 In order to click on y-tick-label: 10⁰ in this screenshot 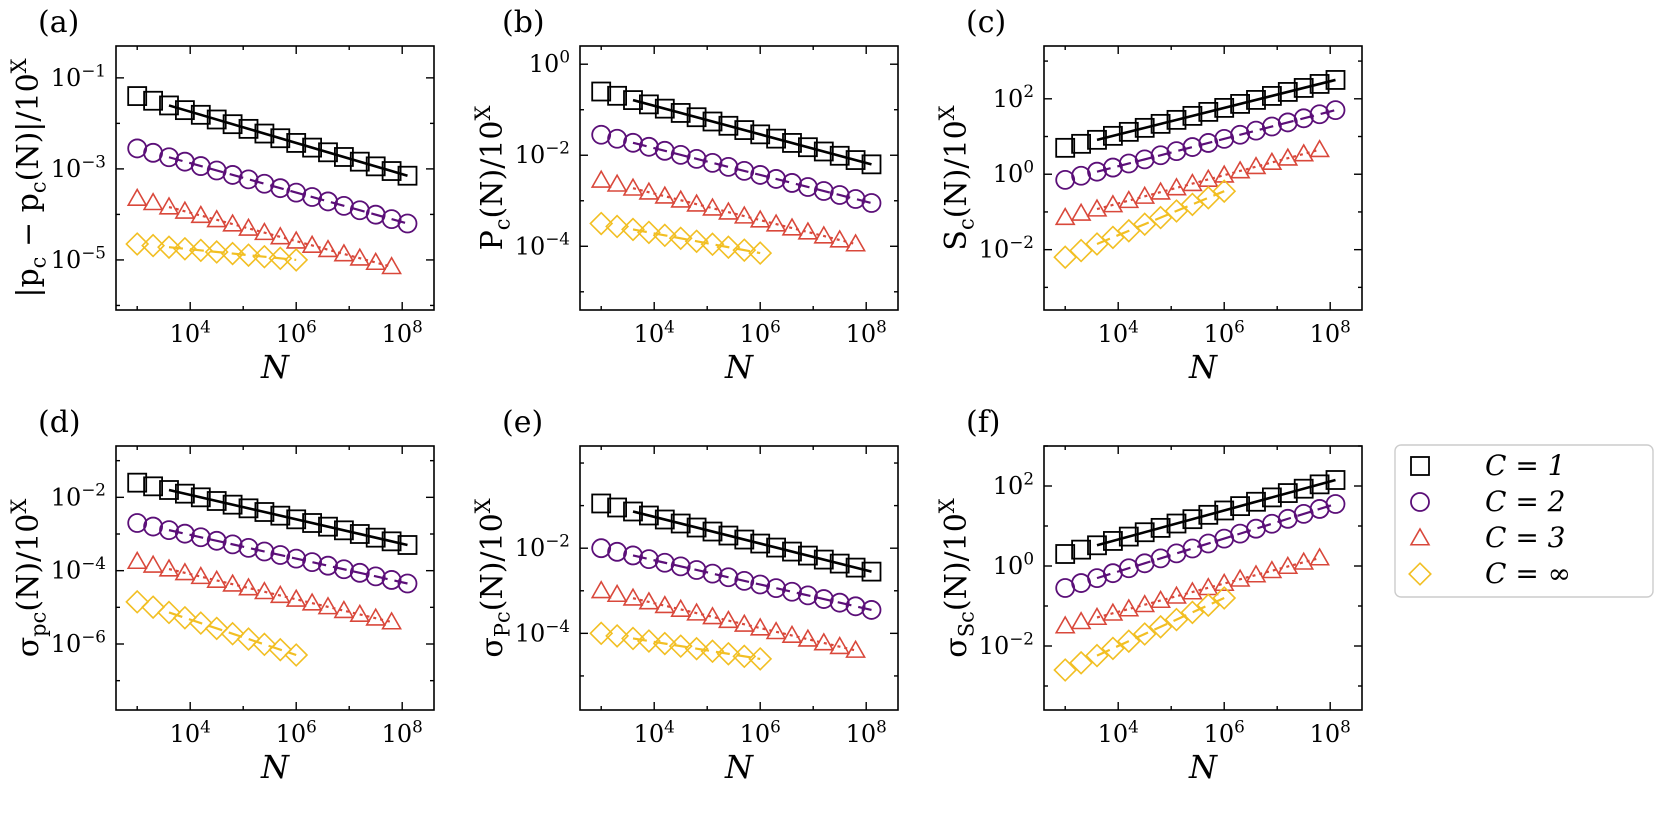, I will do `click(1013, 564)`.